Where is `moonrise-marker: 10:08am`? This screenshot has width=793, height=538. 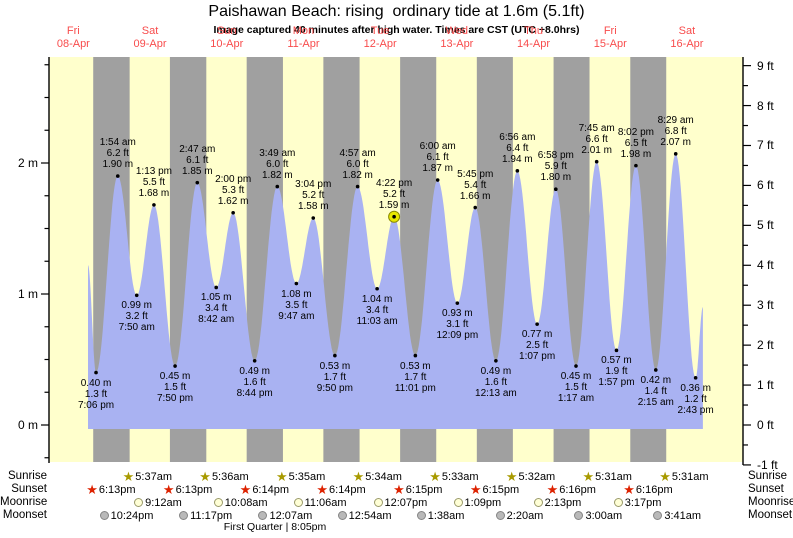
moonrise-marker: 10:08am is located at coordinates (240, 502).